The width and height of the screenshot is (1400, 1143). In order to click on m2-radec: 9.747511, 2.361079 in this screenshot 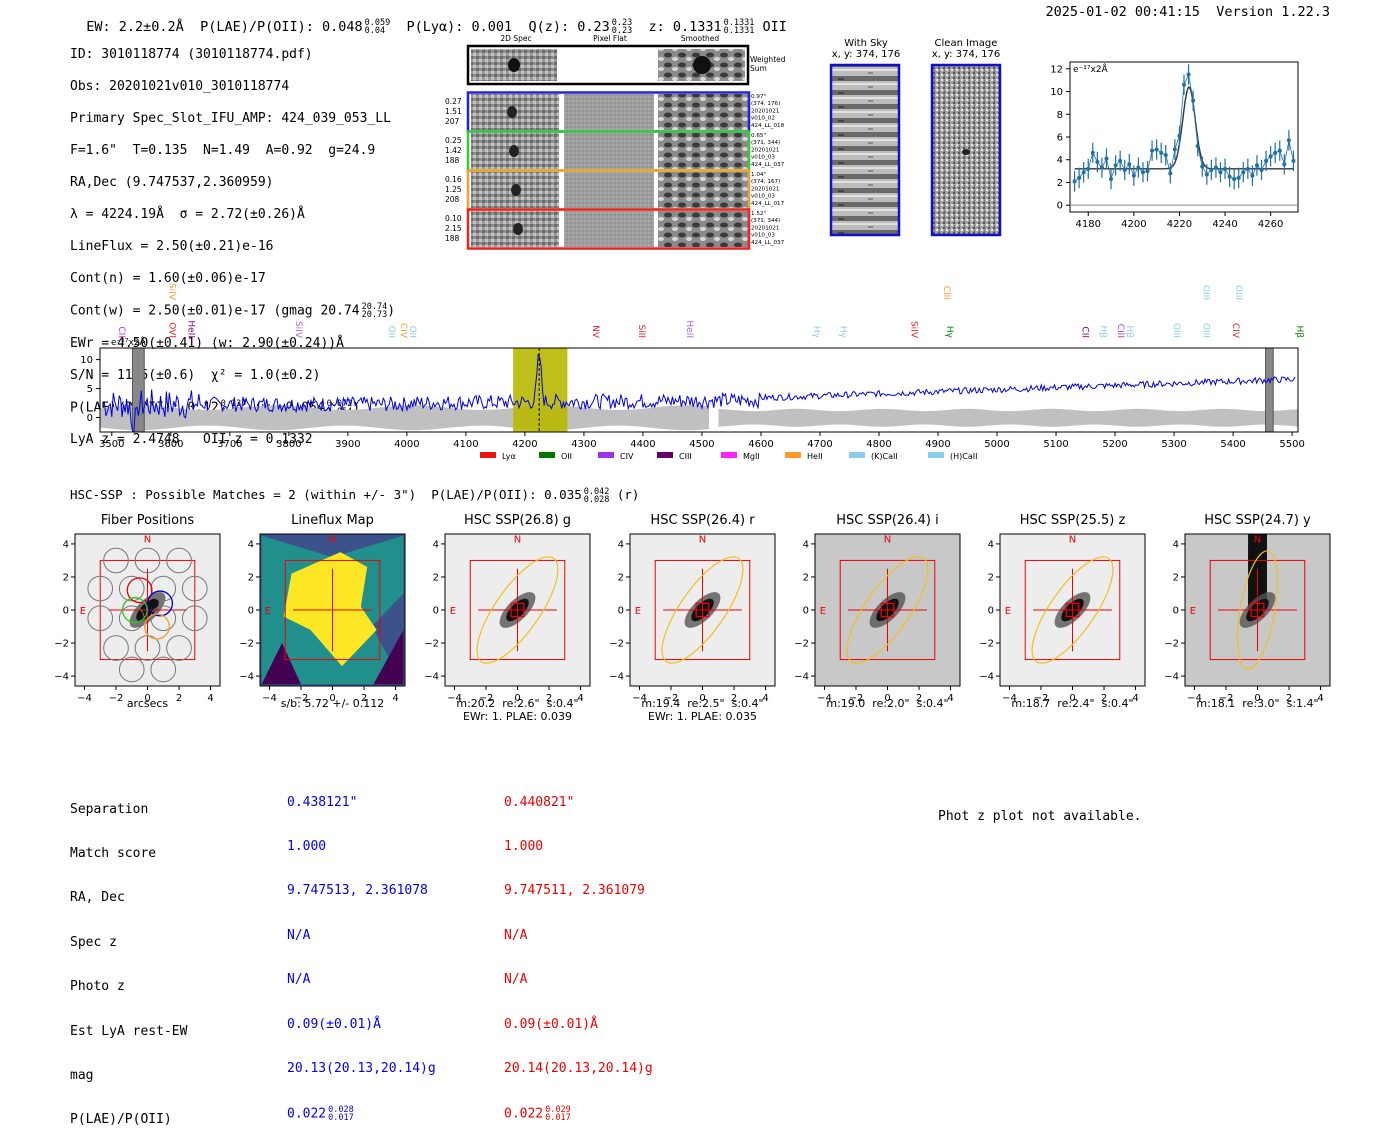, I will do `click(574, 891)`.